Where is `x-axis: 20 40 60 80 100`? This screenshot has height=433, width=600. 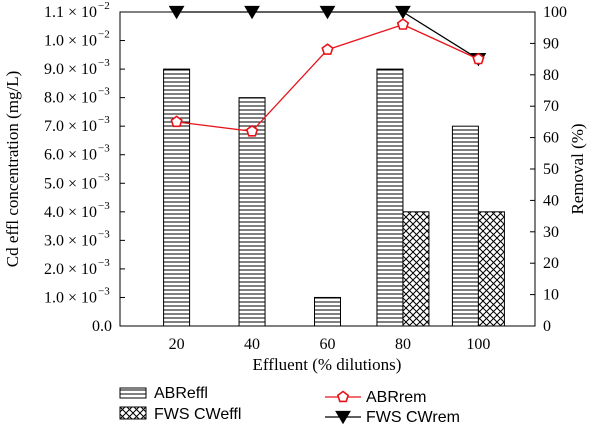
x-axis: 20 40 60 80 100 is located at coordinates (329, 337).